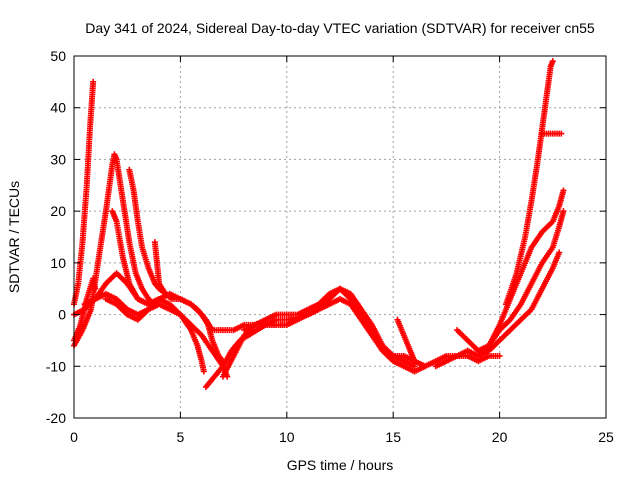  I want to click on x-axis-label: GPS time / hours, so click(340, 465).